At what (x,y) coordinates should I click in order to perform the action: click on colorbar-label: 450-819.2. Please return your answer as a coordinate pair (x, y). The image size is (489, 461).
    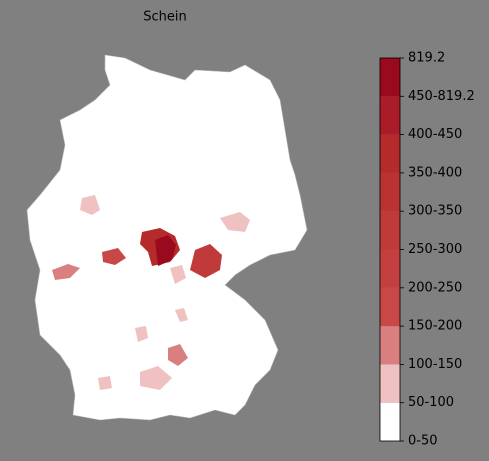
    Looking at the image, I should click on (441, 96).